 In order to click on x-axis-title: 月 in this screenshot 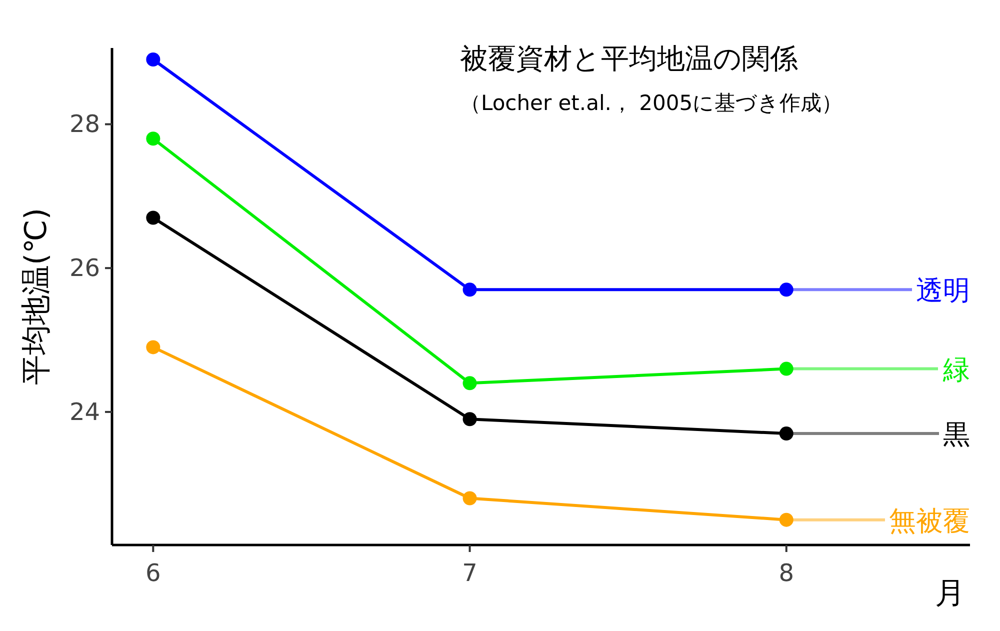, I will do `click(950, 593)`.